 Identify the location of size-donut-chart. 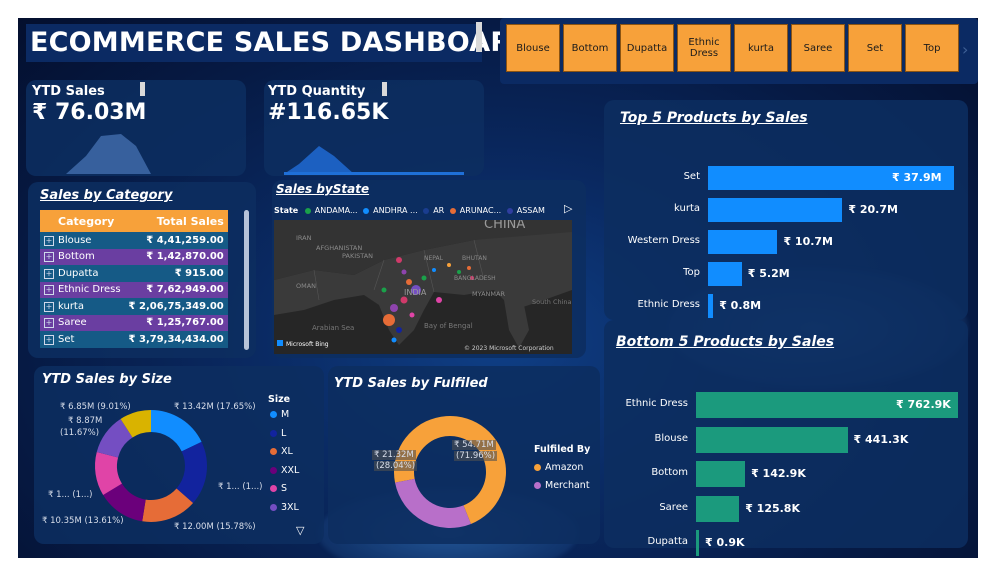
(179, 455).